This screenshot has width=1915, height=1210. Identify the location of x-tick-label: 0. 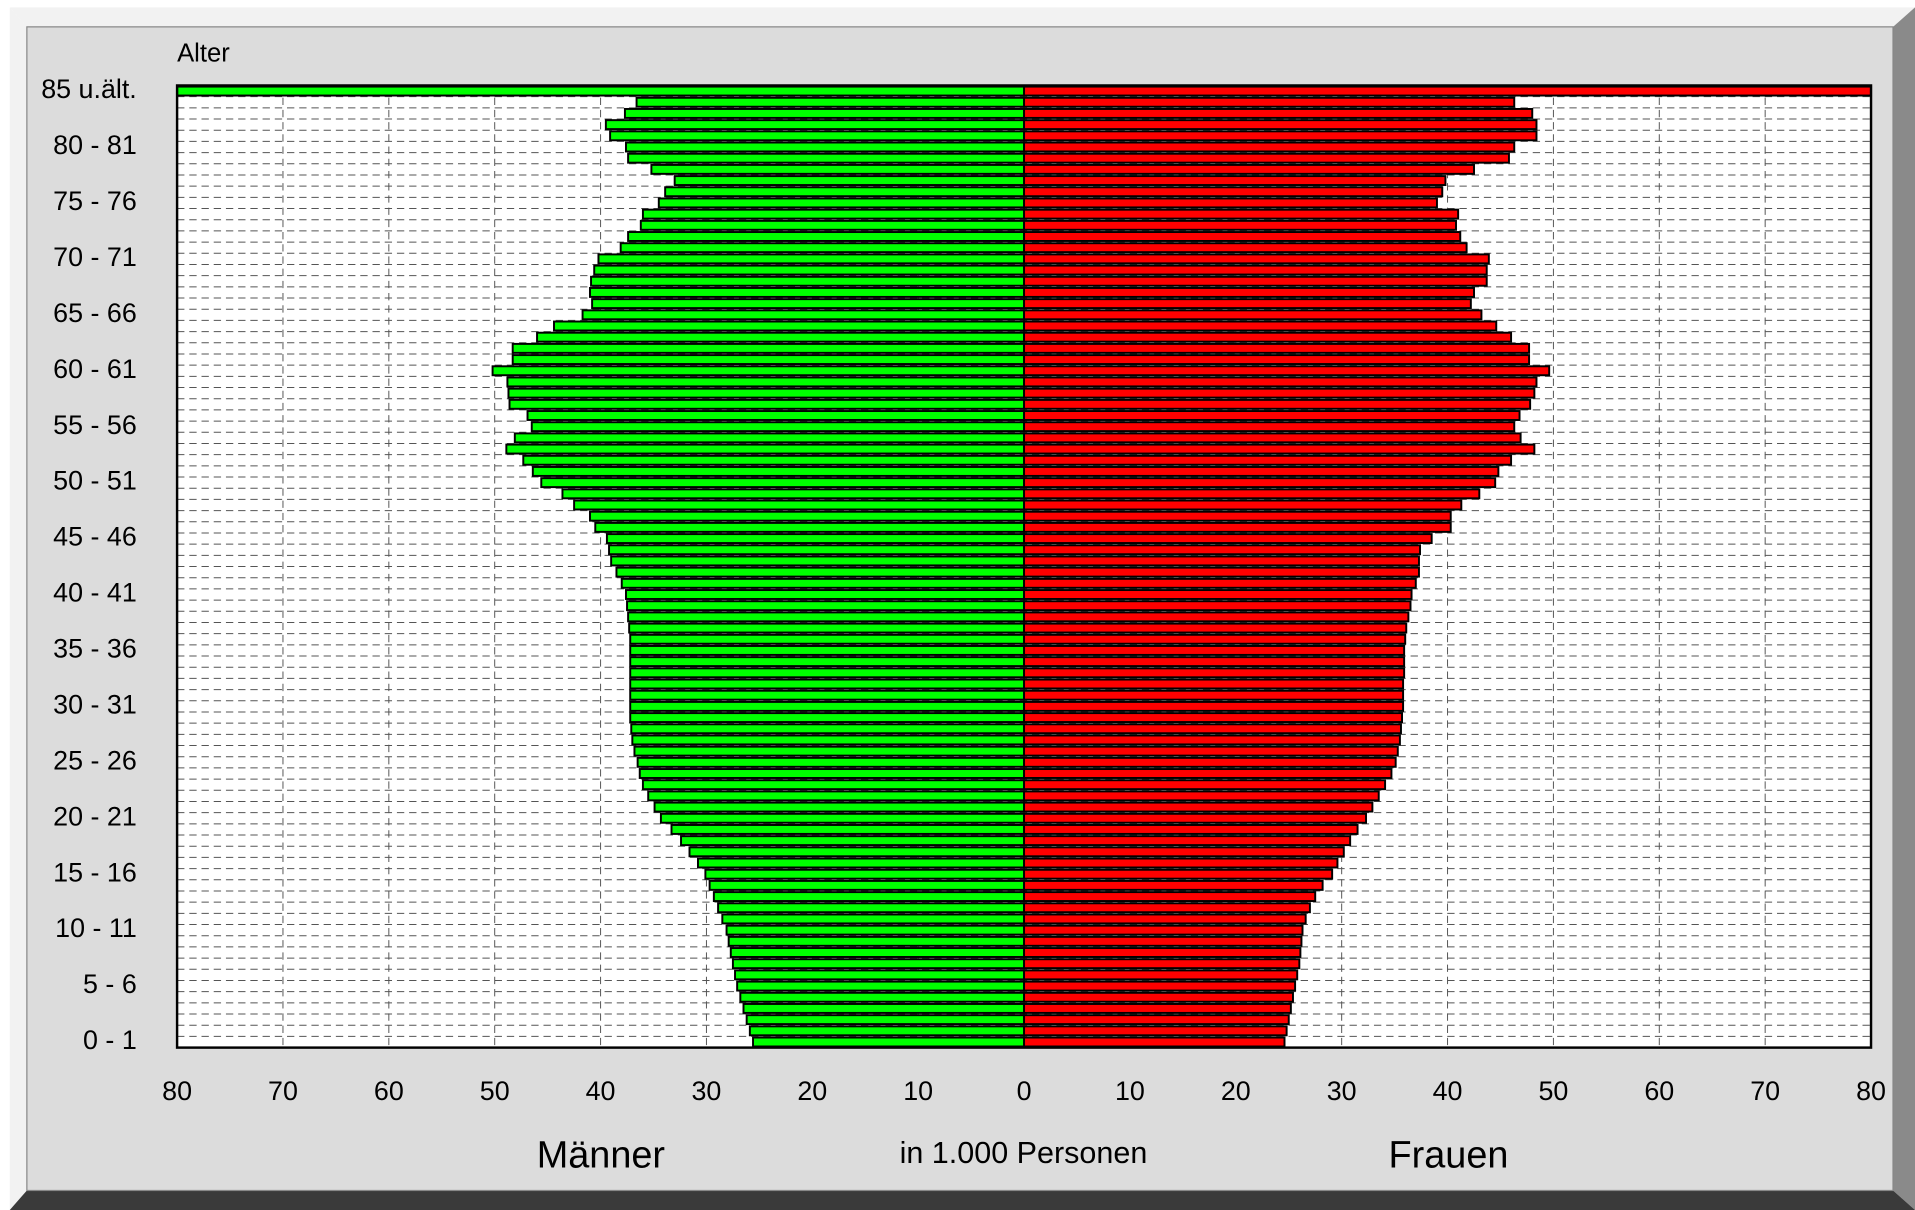
(1024, 1091).